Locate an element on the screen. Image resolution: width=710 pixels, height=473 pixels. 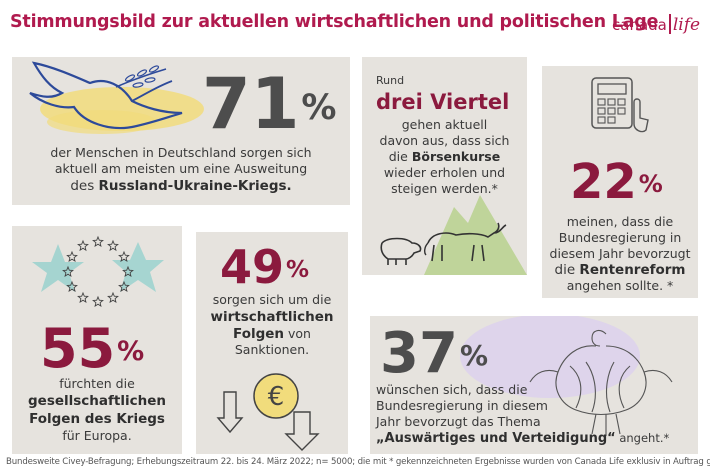
brand-divider is located at coordinates (669, 24).